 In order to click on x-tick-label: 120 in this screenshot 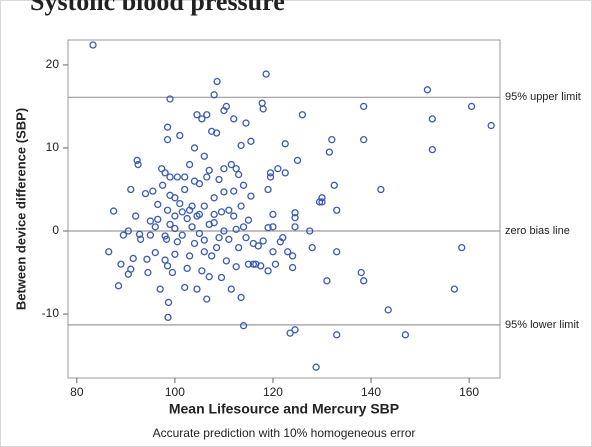, I will do `click(273, 392)`.